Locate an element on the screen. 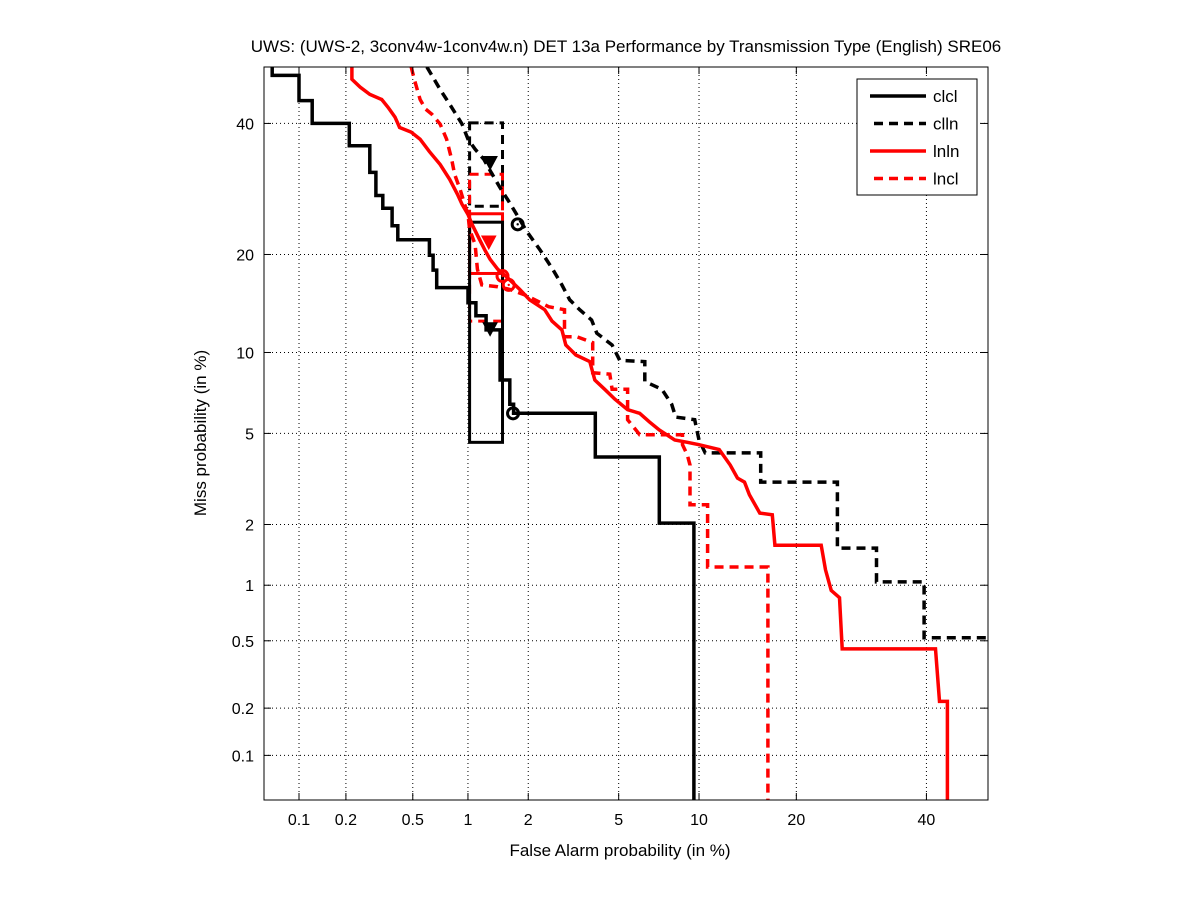  y-tick-label: 2 is located at coordinates (249, 525).